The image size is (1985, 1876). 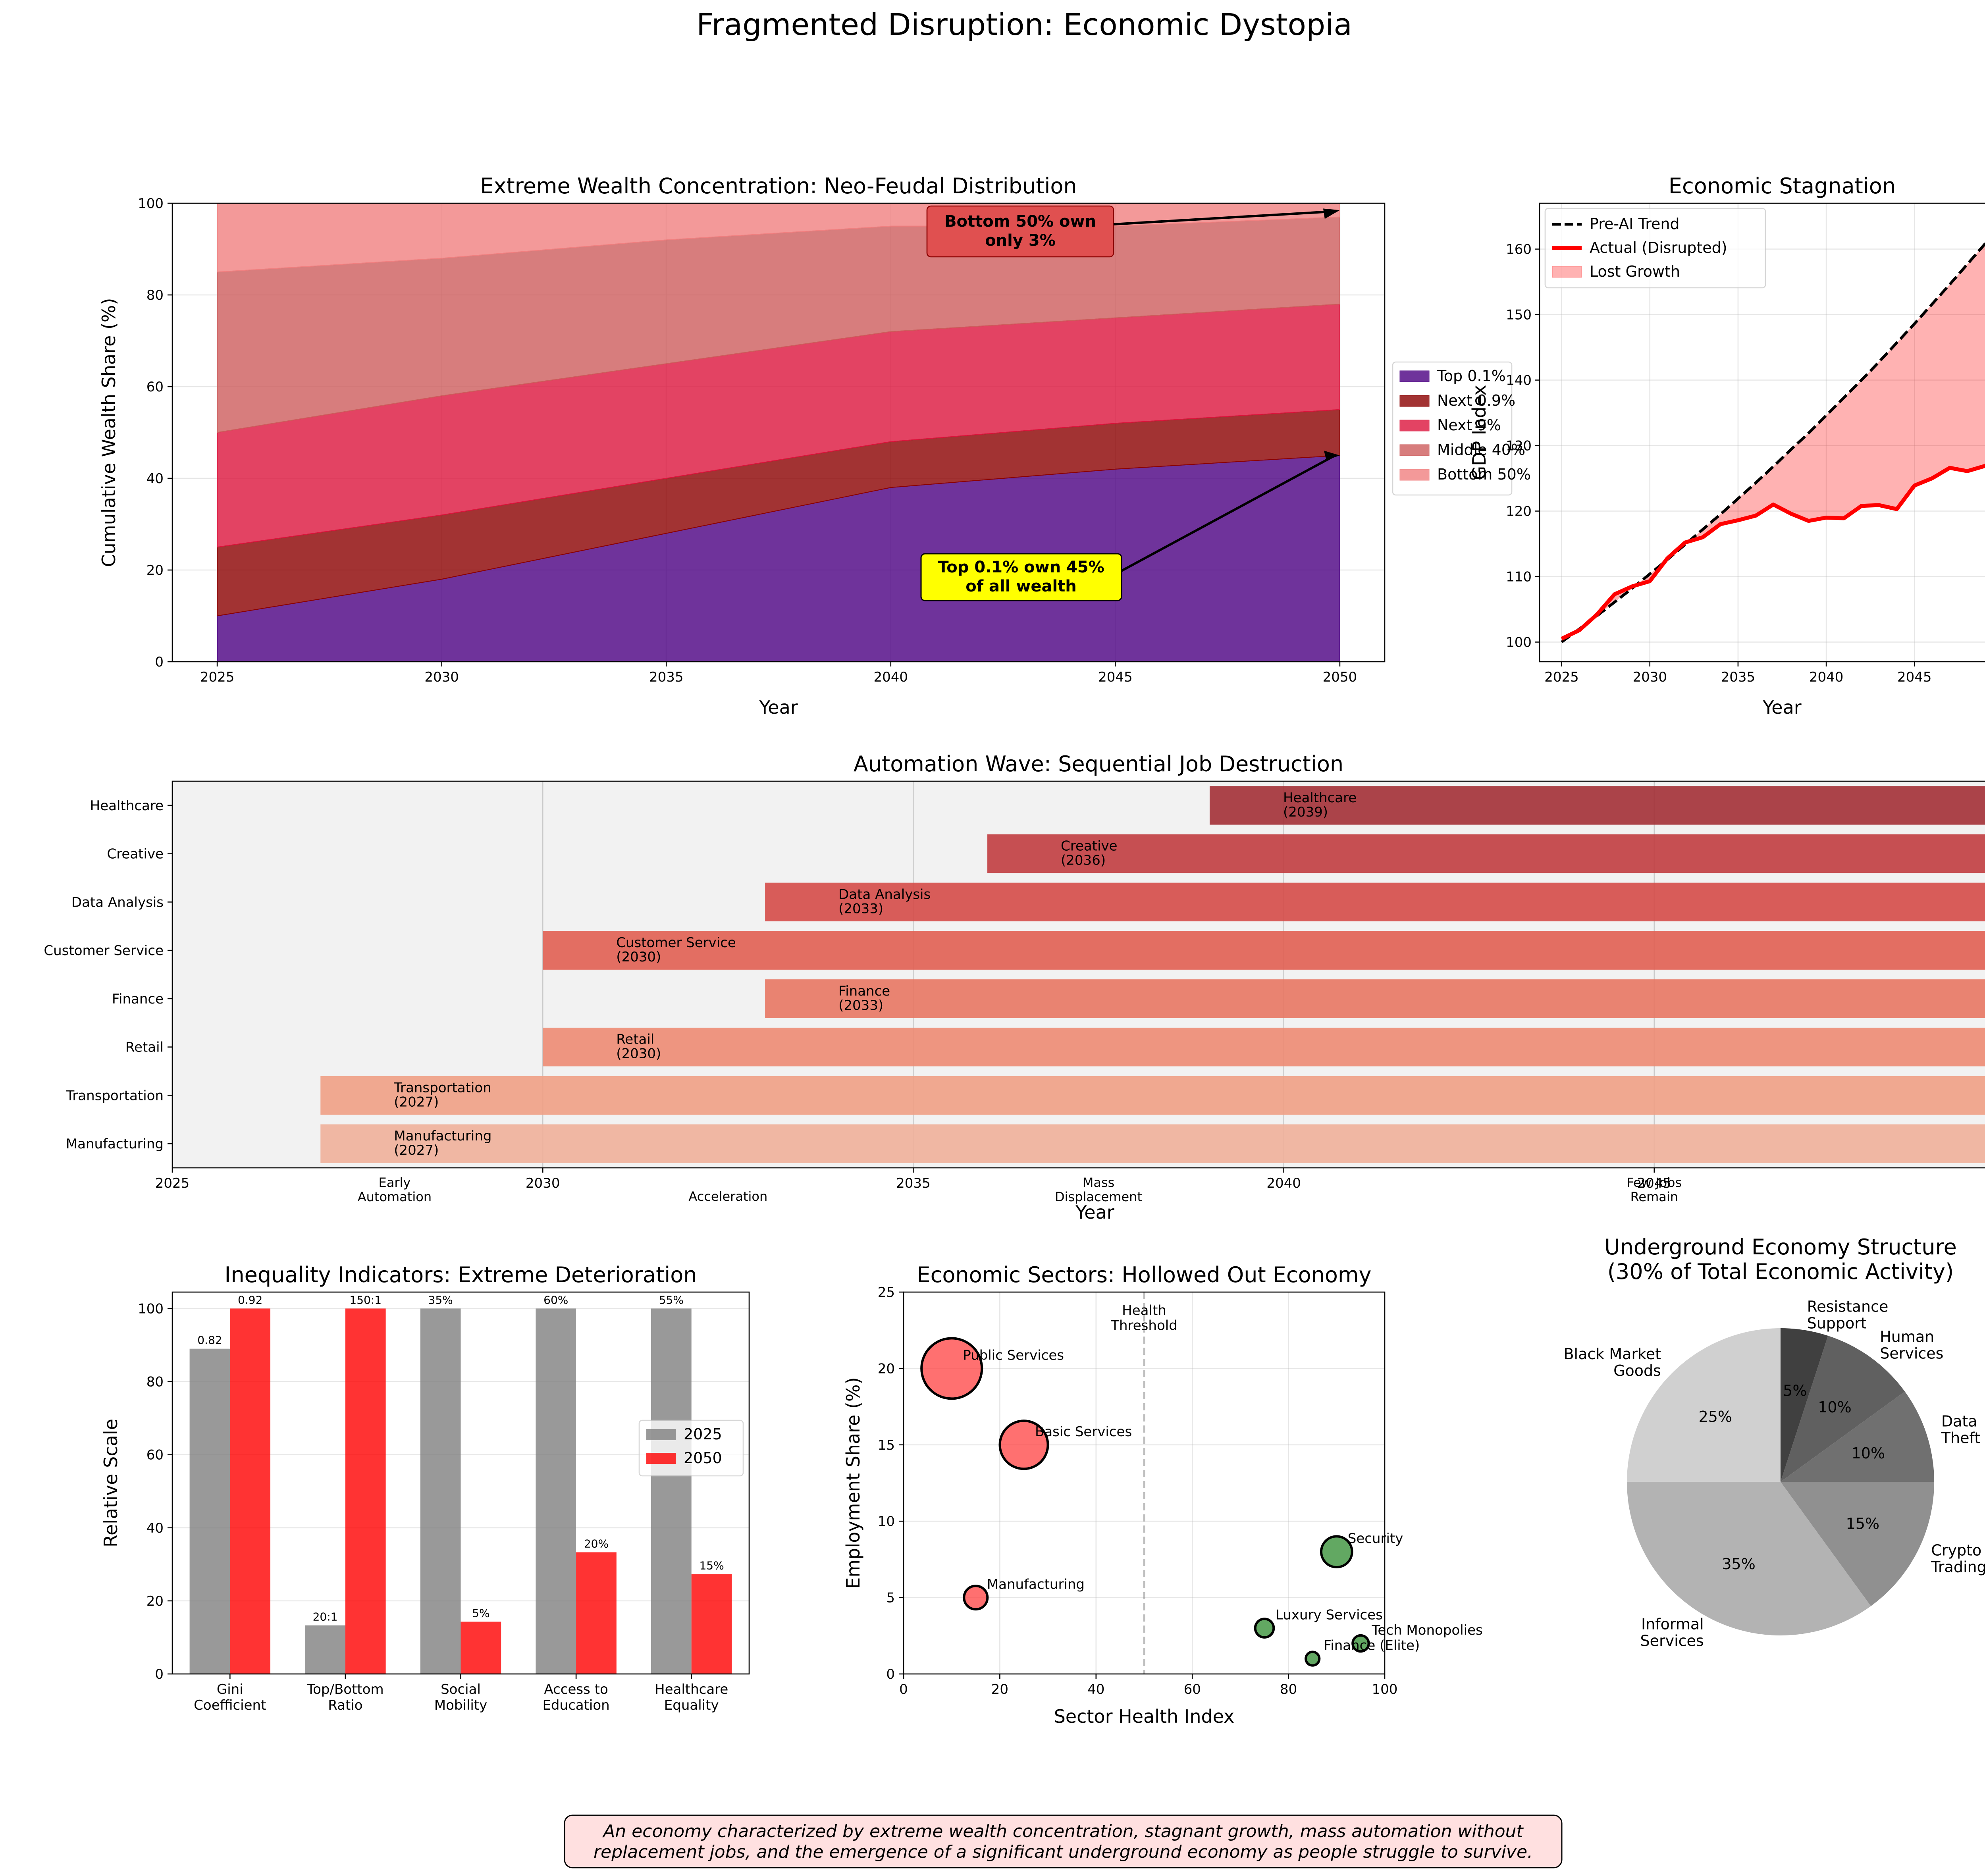 I want to click on automation-bar-label-transportation: Transportation (2027), so click(x=442, y=1095).